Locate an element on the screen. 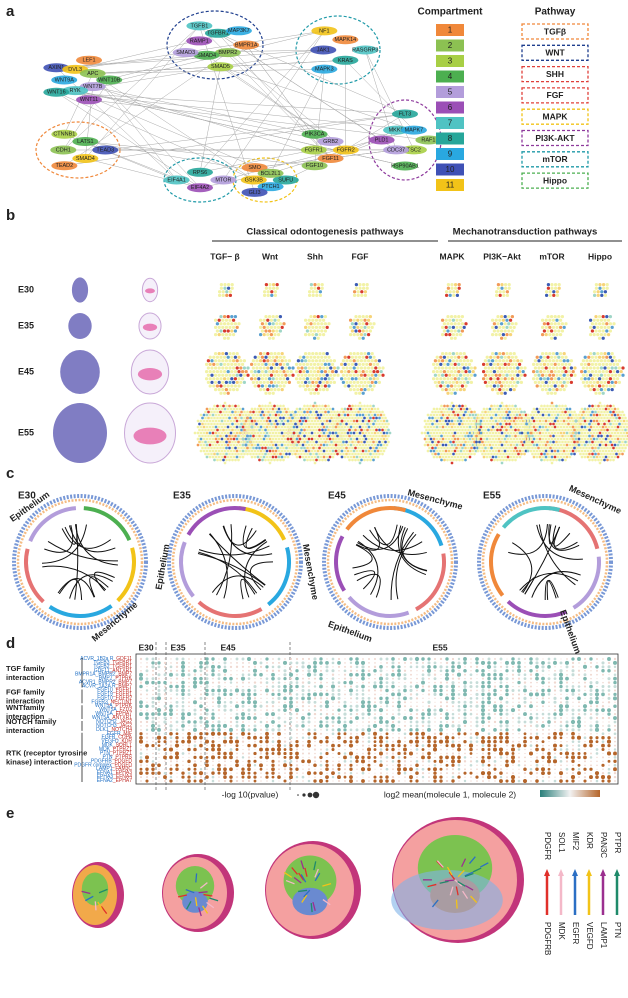  outer-ring is located at coordinates (235, 562).